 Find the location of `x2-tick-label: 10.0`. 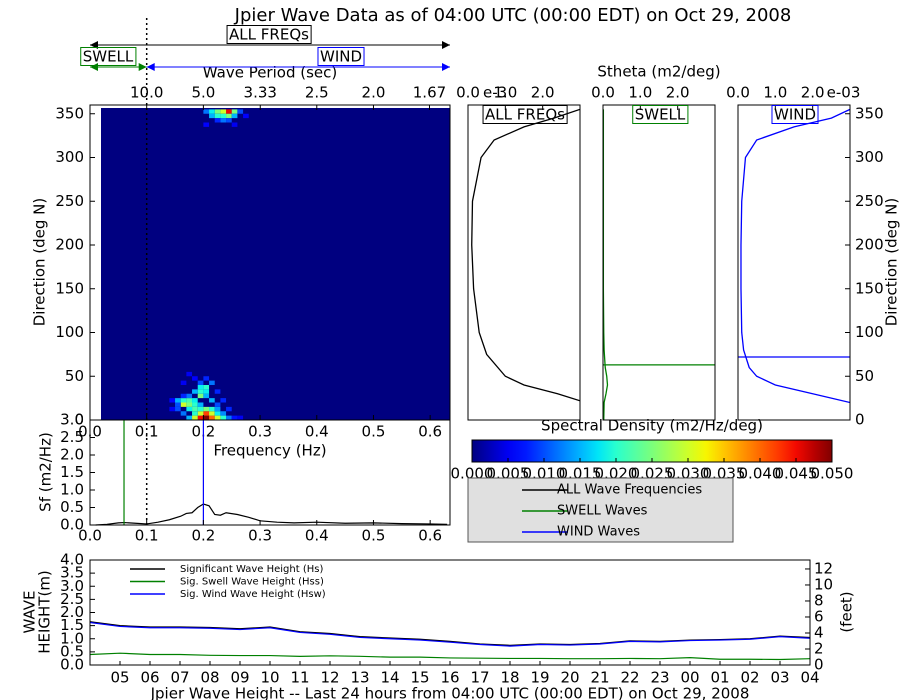

x2-tick-label: 10.0 is located at coordinates (146, 93).